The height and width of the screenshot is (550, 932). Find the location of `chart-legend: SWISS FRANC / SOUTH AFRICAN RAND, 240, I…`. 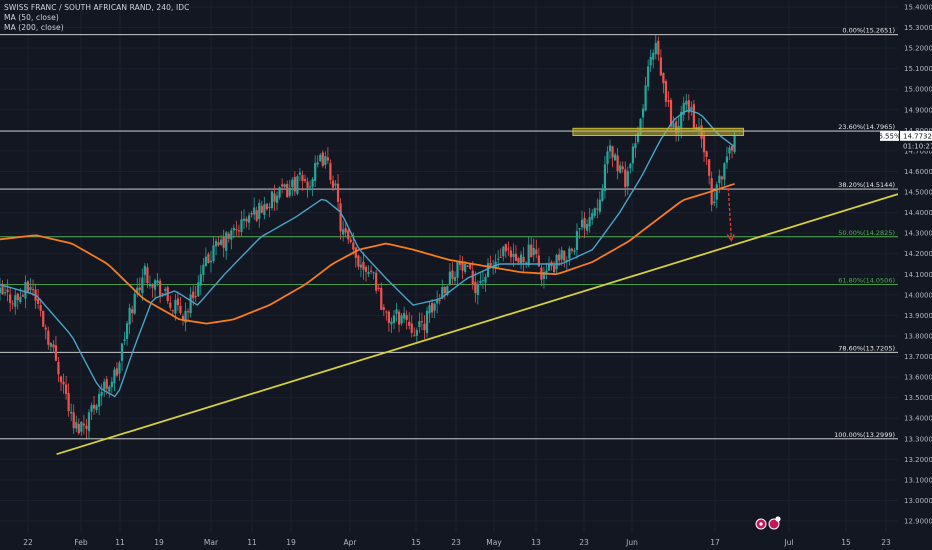

chart-legend: SWISS FRANC / SOUTH AFRICAN RAND, 240, I… is located at coordinates (96, 18).